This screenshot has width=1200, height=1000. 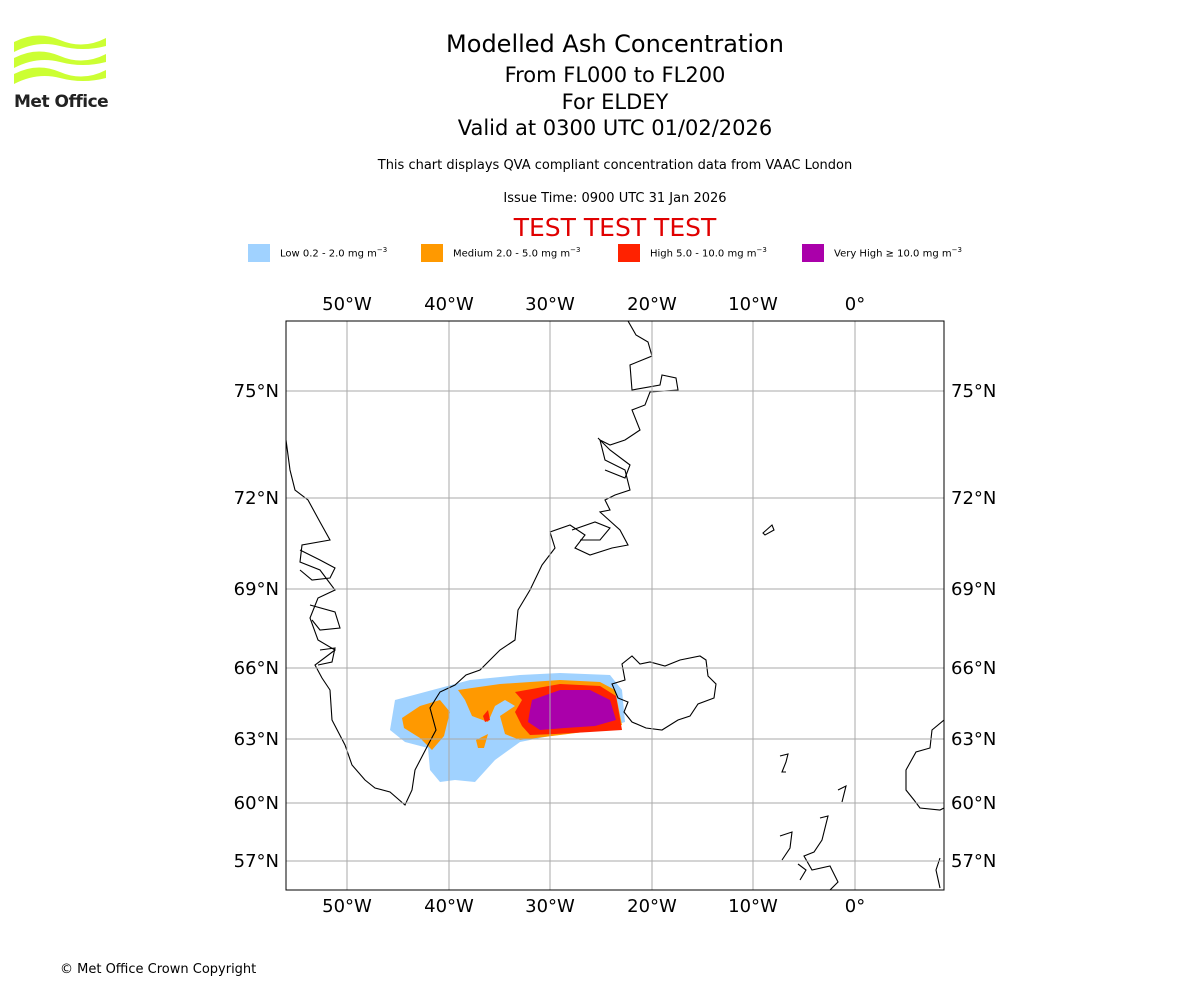 I want to click on legend-label-medium: Medium 2.0 - 5.0 mg m−3, so click(x=517, y=253).